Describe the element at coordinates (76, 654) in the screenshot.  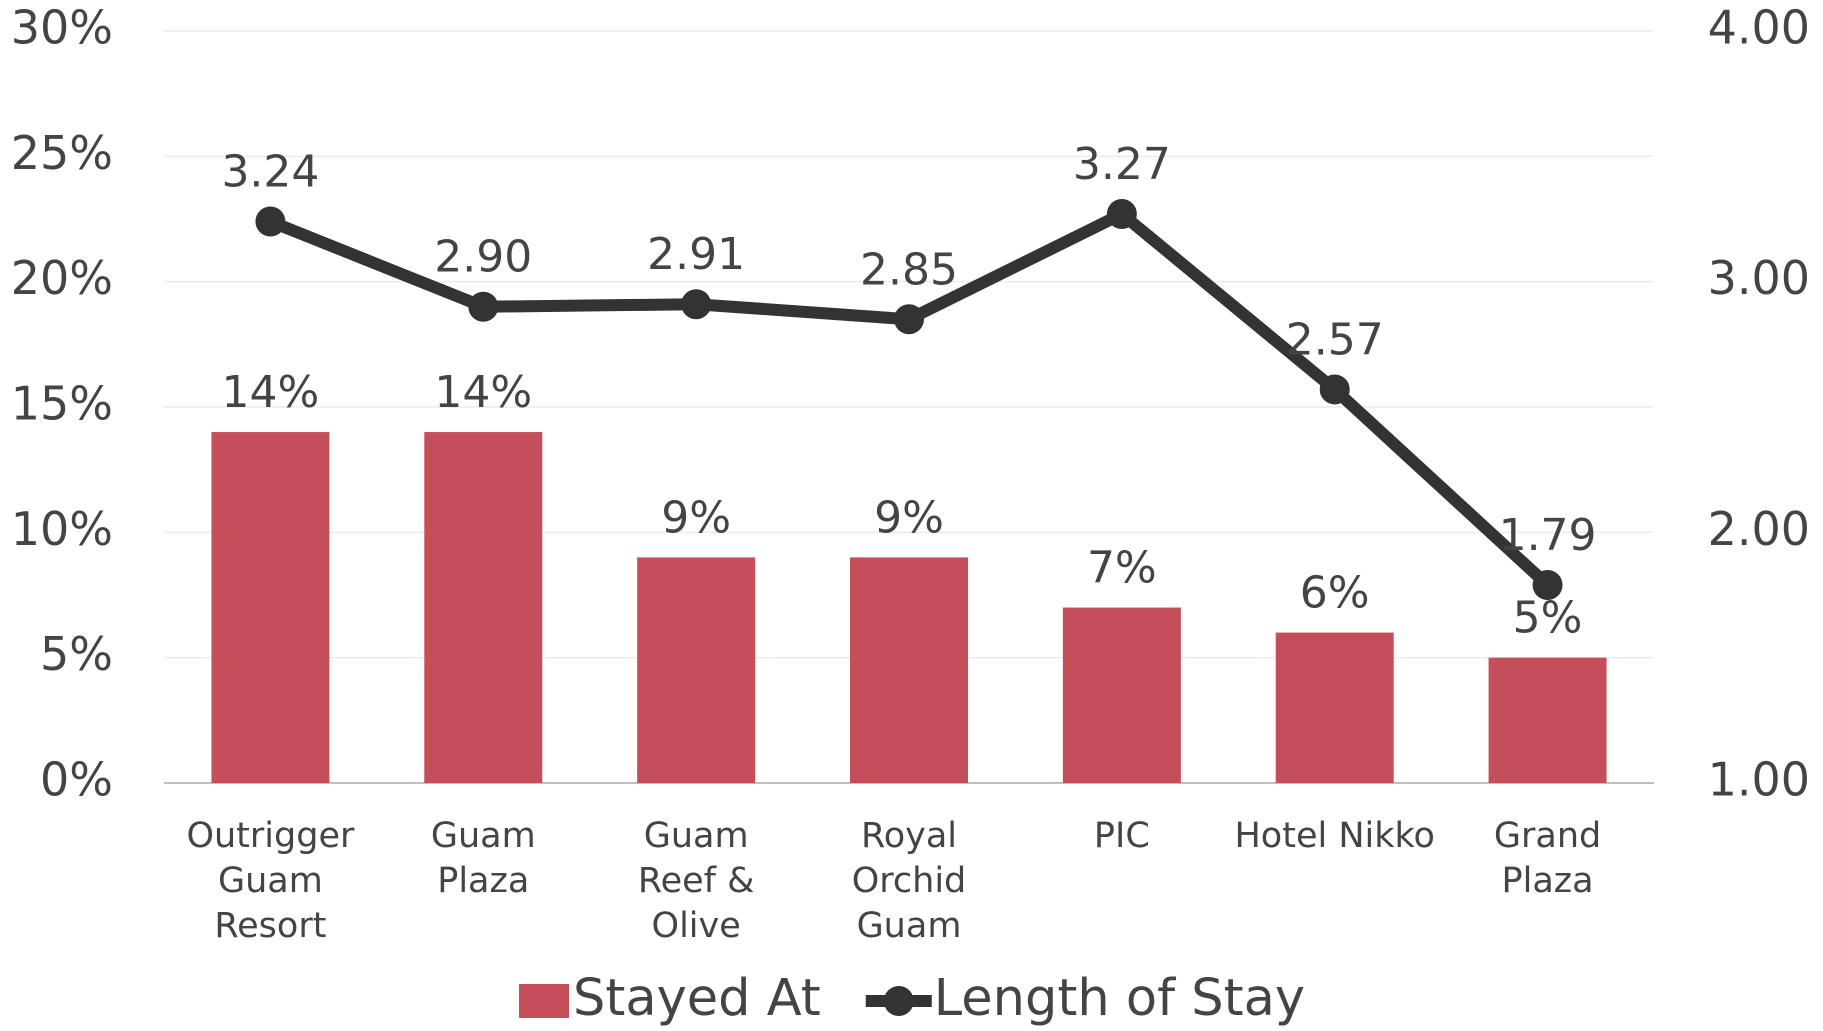
I see `y-tick-label: 5%` at that location.